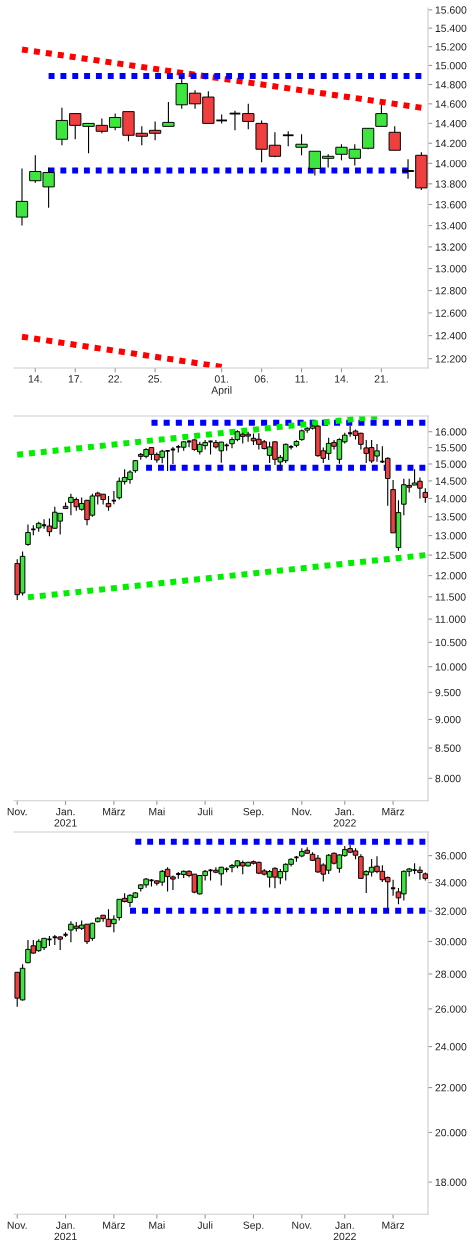  I want to click on y-tick-label: 14.800, so click(451, 85).